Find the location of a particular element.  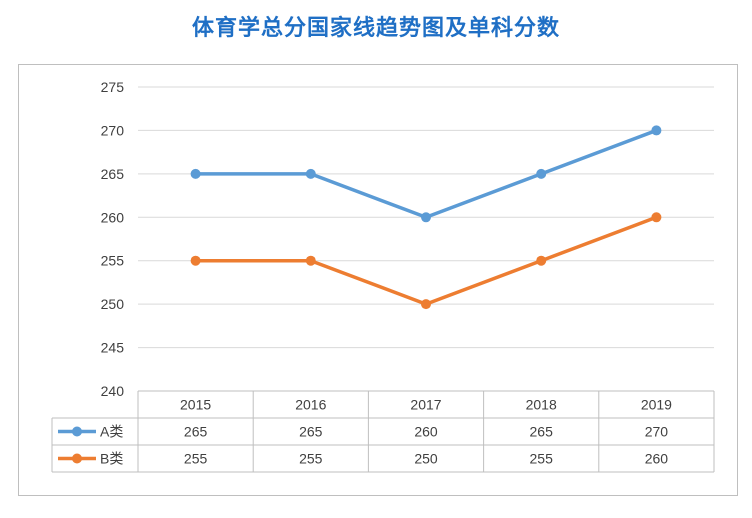

y-tick-label: 270 is located at coordinates (113, 130).